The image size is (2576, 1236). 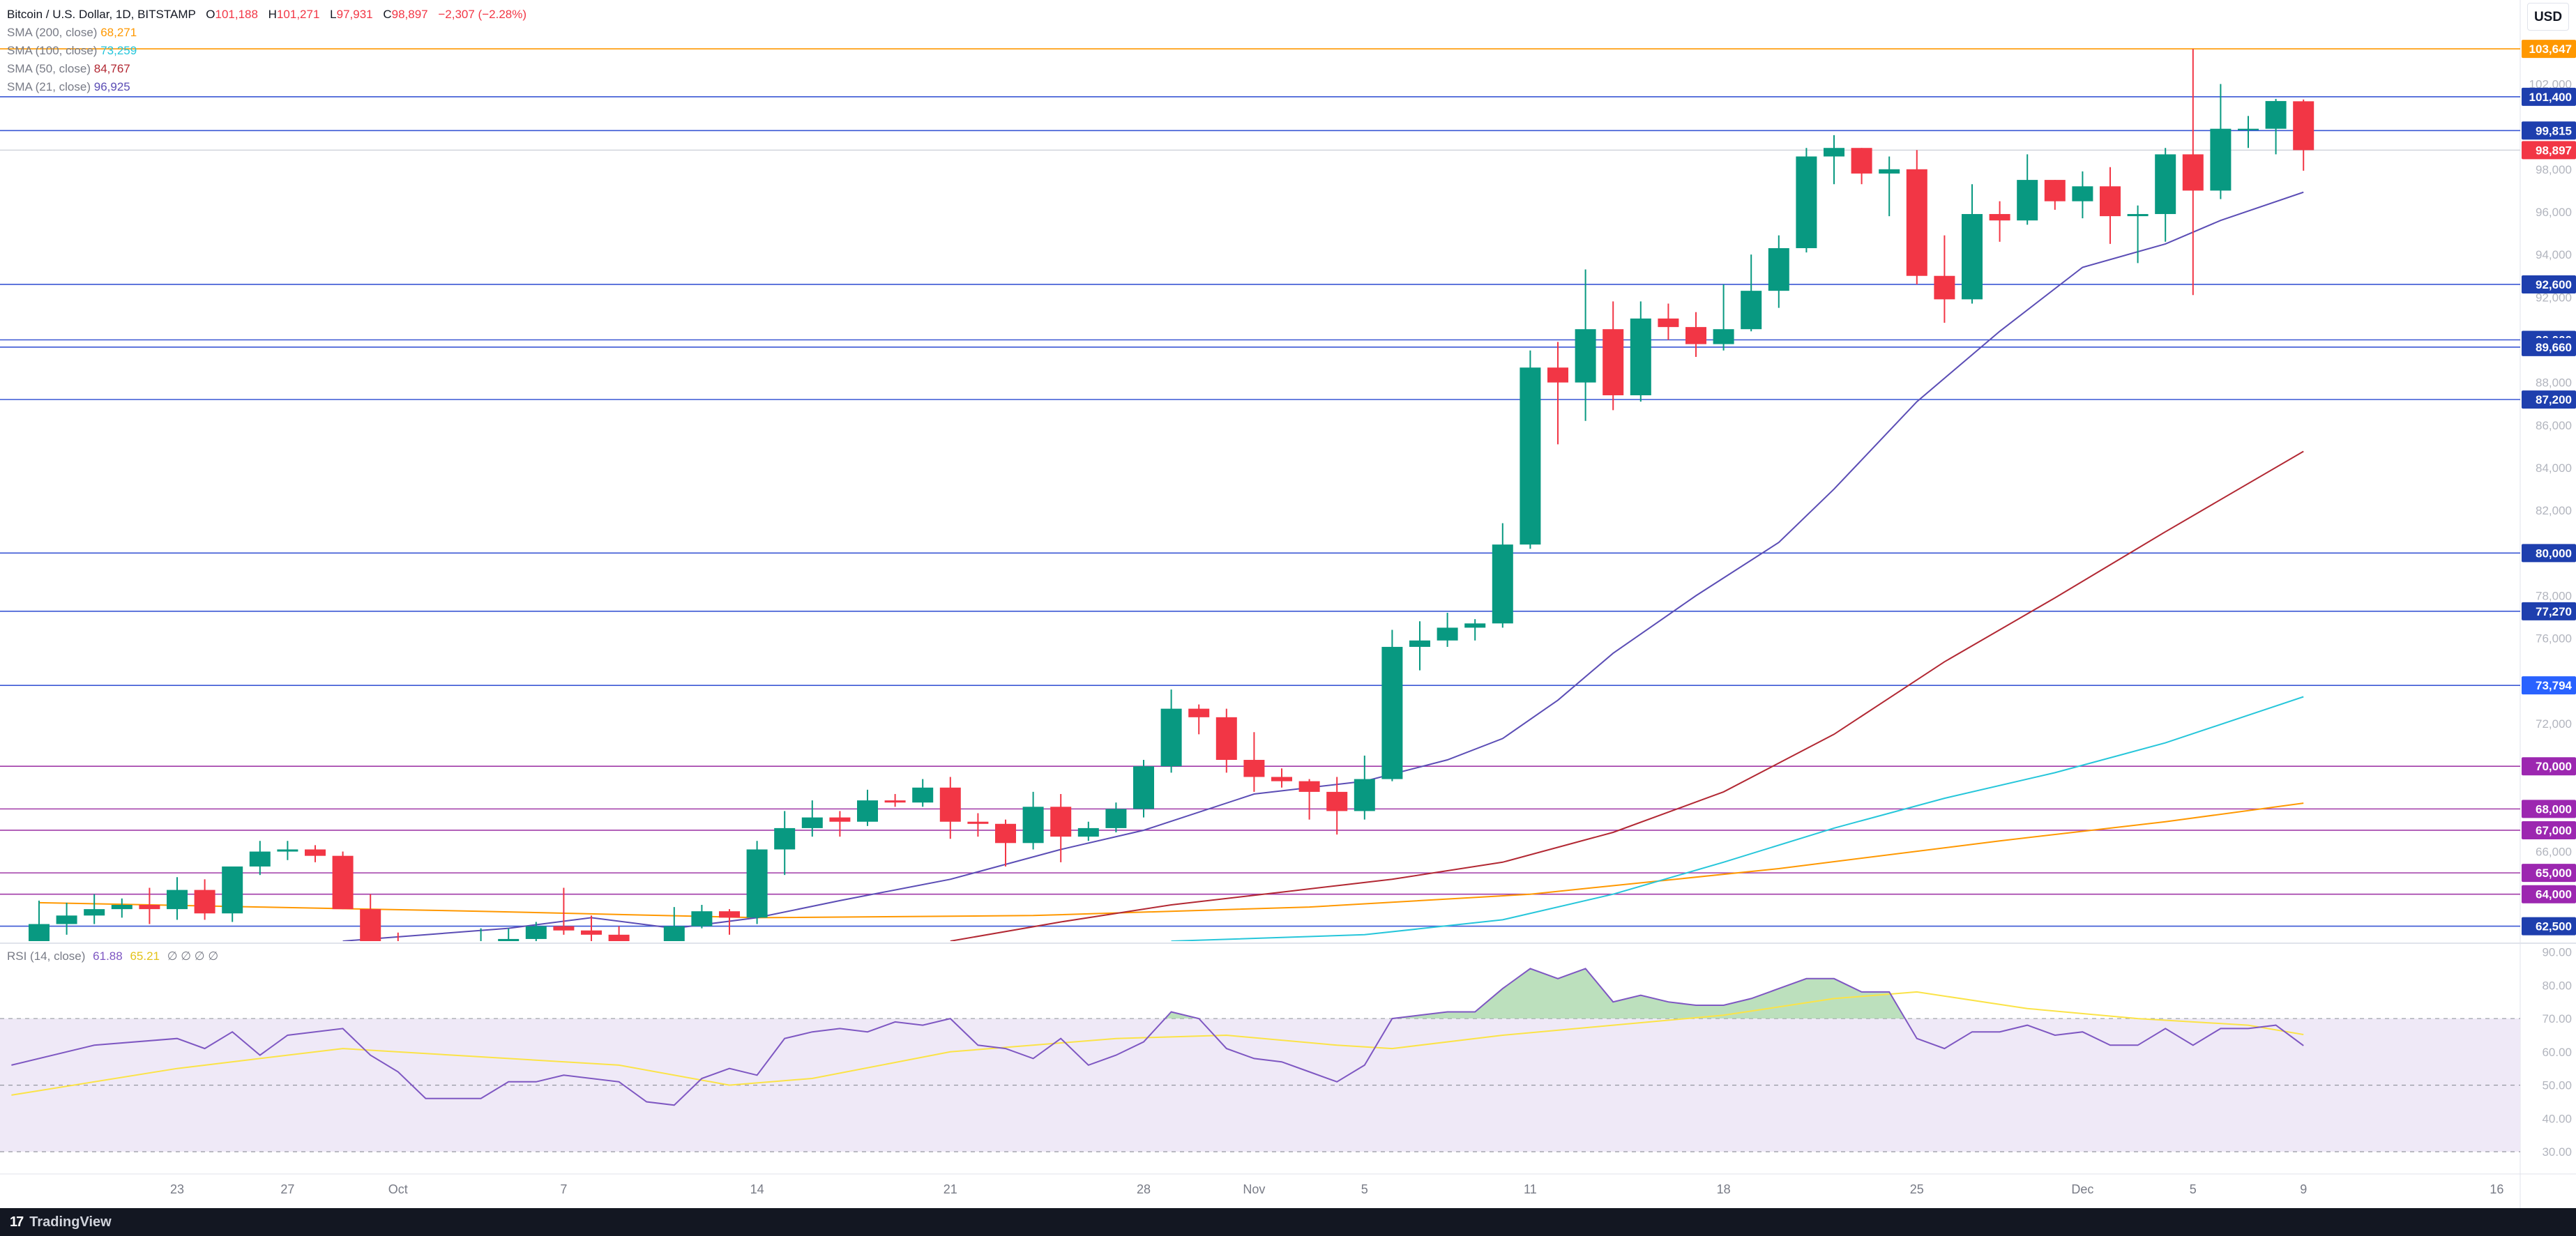 What do you see at coordinates (2303, 1189) in the screenshot?
I see `time-tick-label: 9` at bounding box center [2303, 1189].